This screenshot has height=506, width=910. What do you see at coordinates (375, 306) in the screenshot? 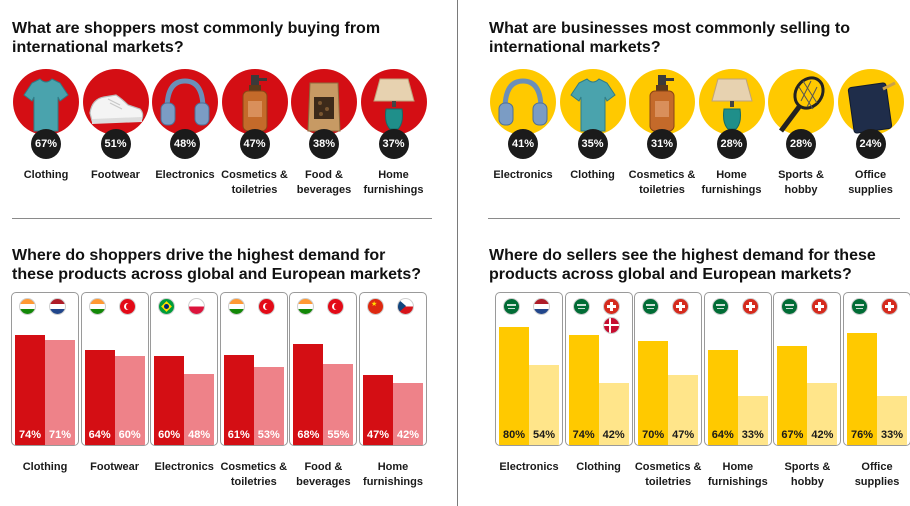
I see `china-flag: ★` at bounding box center [375, 306].